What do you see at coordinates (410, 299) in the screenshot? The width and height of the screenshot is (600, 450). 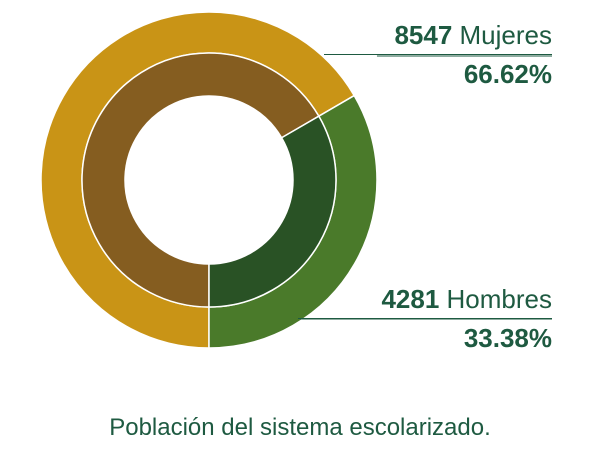 I see `hombres-count: 4281` at bounding box center [410, 299].